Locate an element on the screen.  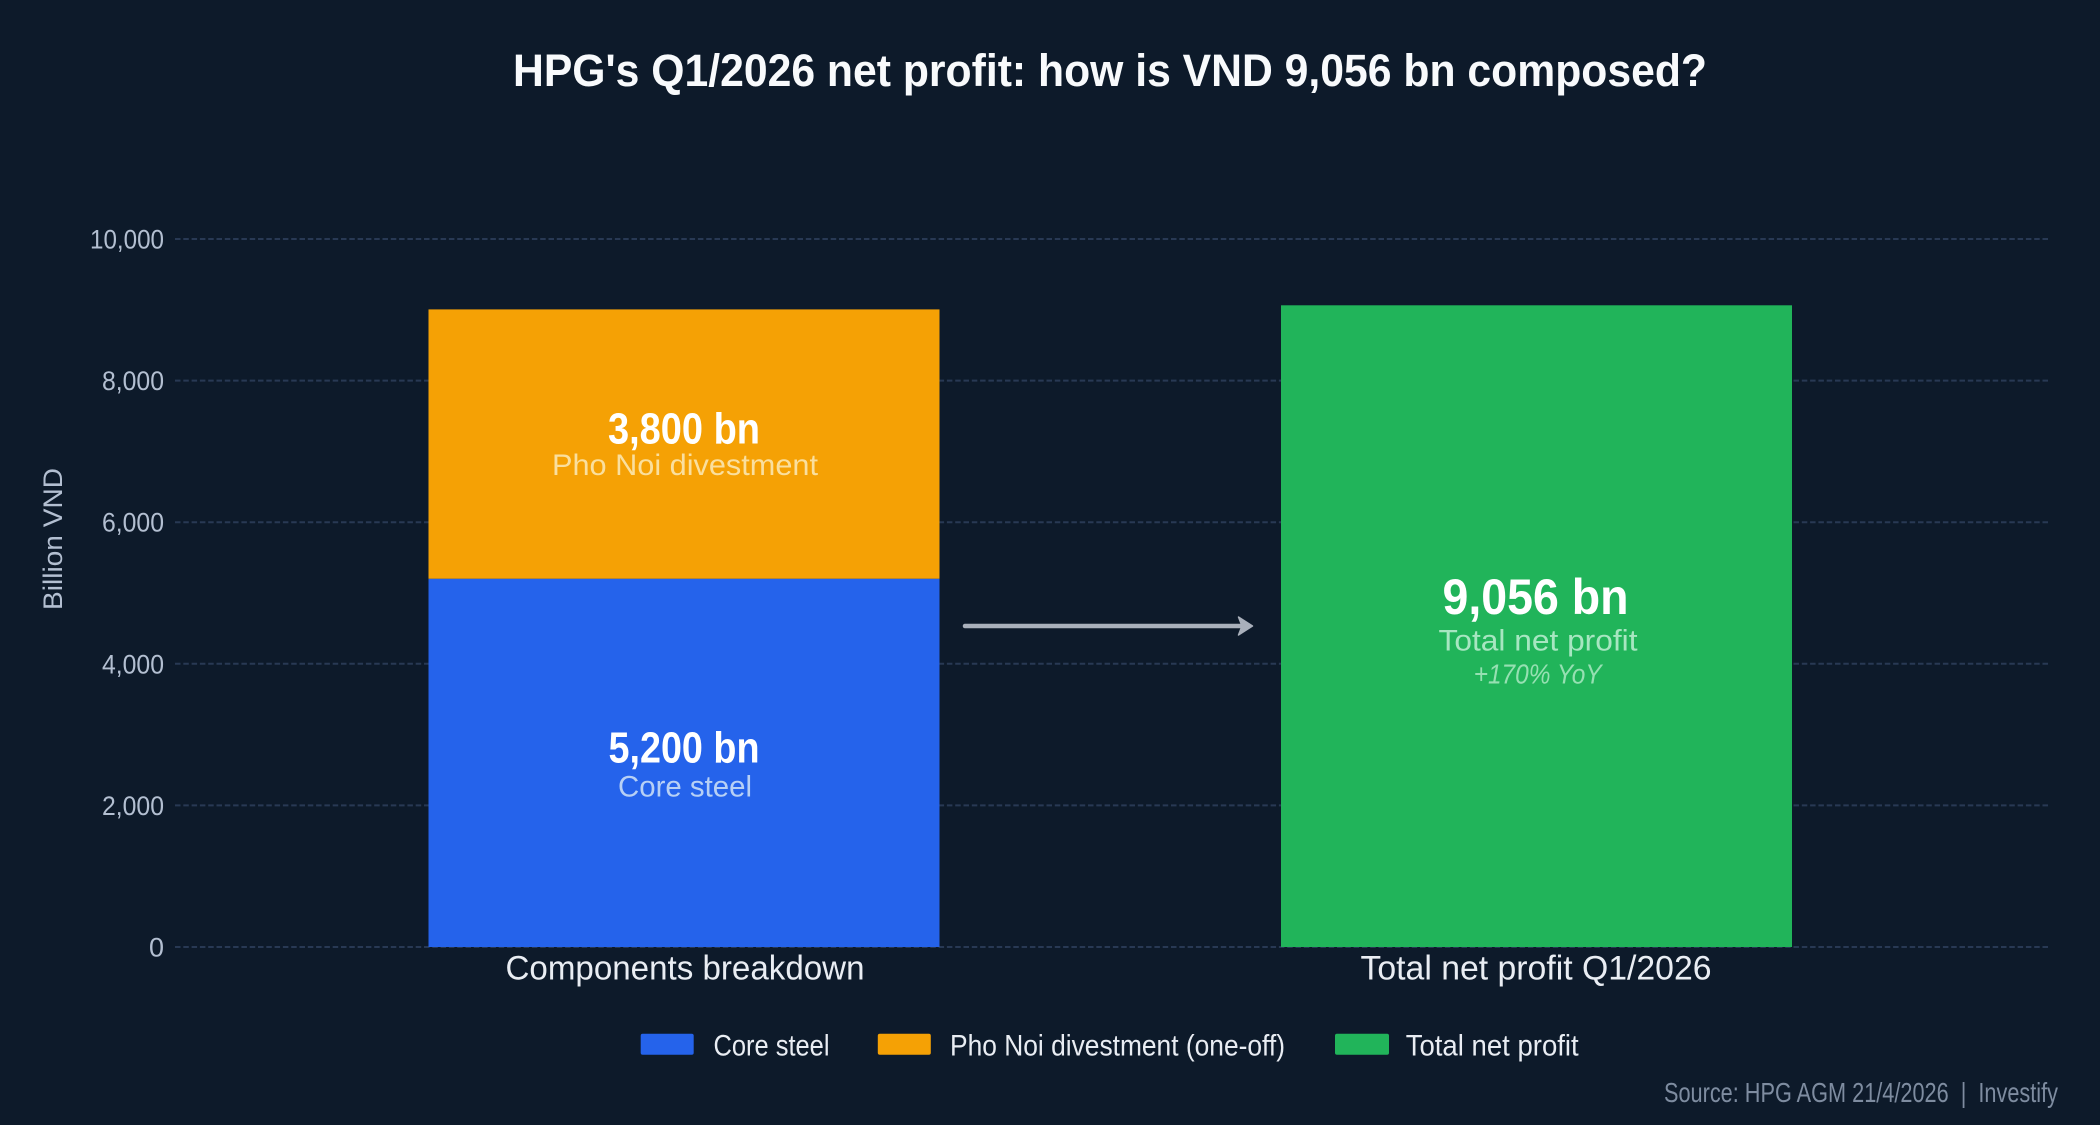
svg-text:Source: HPG AGM 21/4/2026 |: Source: HPG AGM 21/4/2026 | Investify is located at coordinates (1861, 1092).